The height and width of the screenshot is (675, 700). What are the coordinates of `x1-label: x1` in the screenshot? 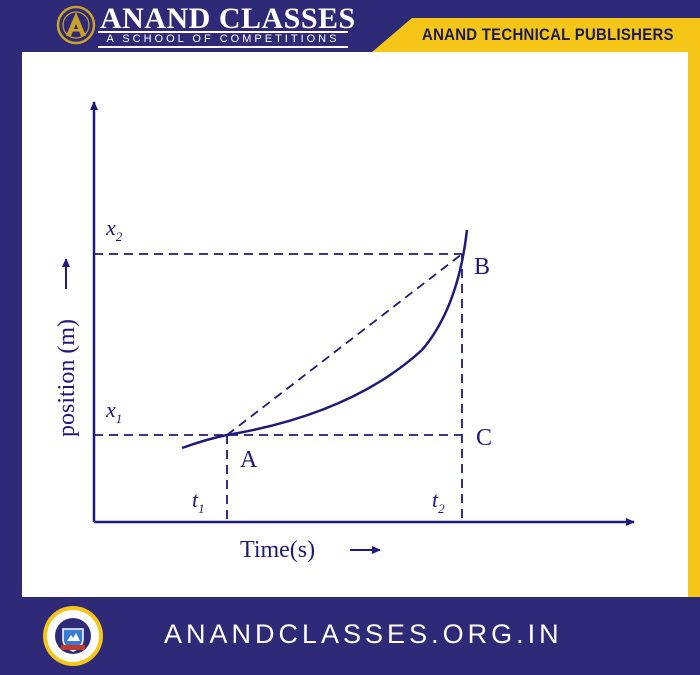 It's located at (113, 411).